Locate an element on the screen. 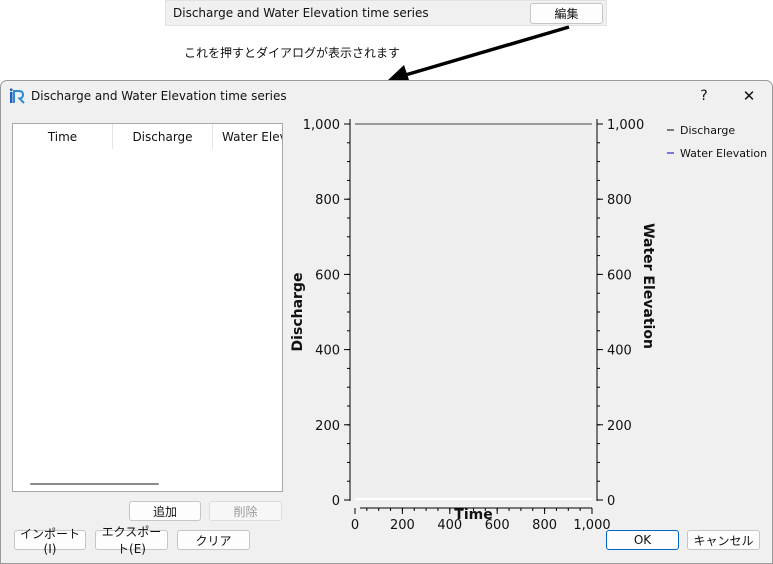  x-tick-label: 200 is located at coordinates (402, 524).